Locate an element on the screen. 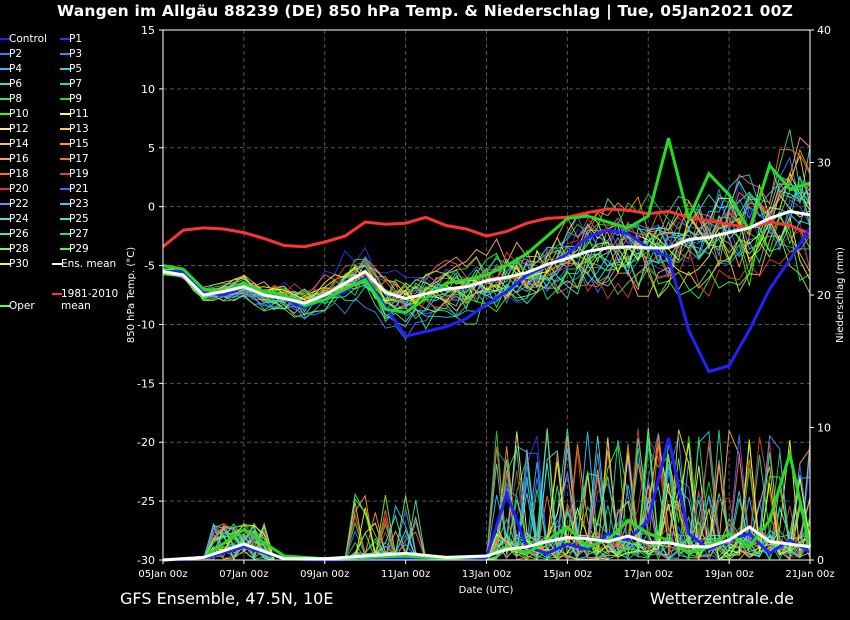 This screenshot has height=620, width=850. legend-label: P20 is located at coordinates (19, 189).